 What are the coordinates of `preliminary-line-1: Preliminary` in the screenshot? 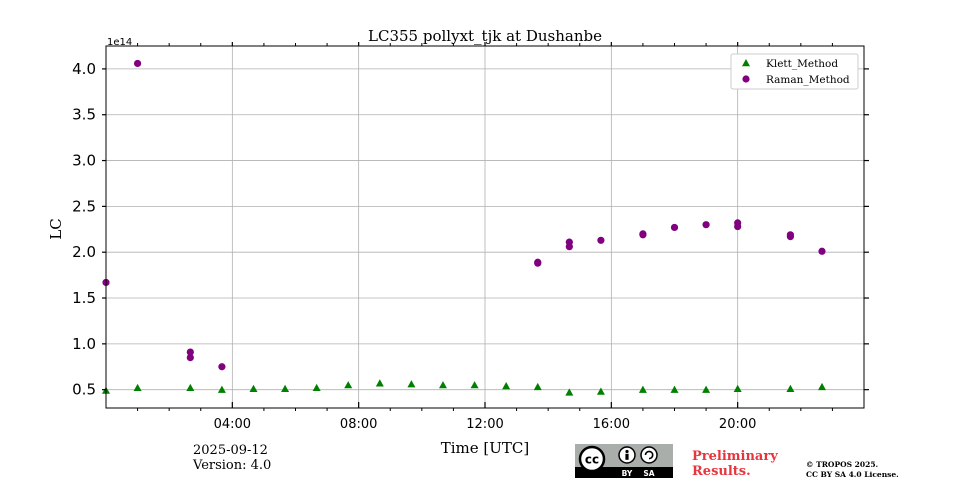 It's located at (735, 456).